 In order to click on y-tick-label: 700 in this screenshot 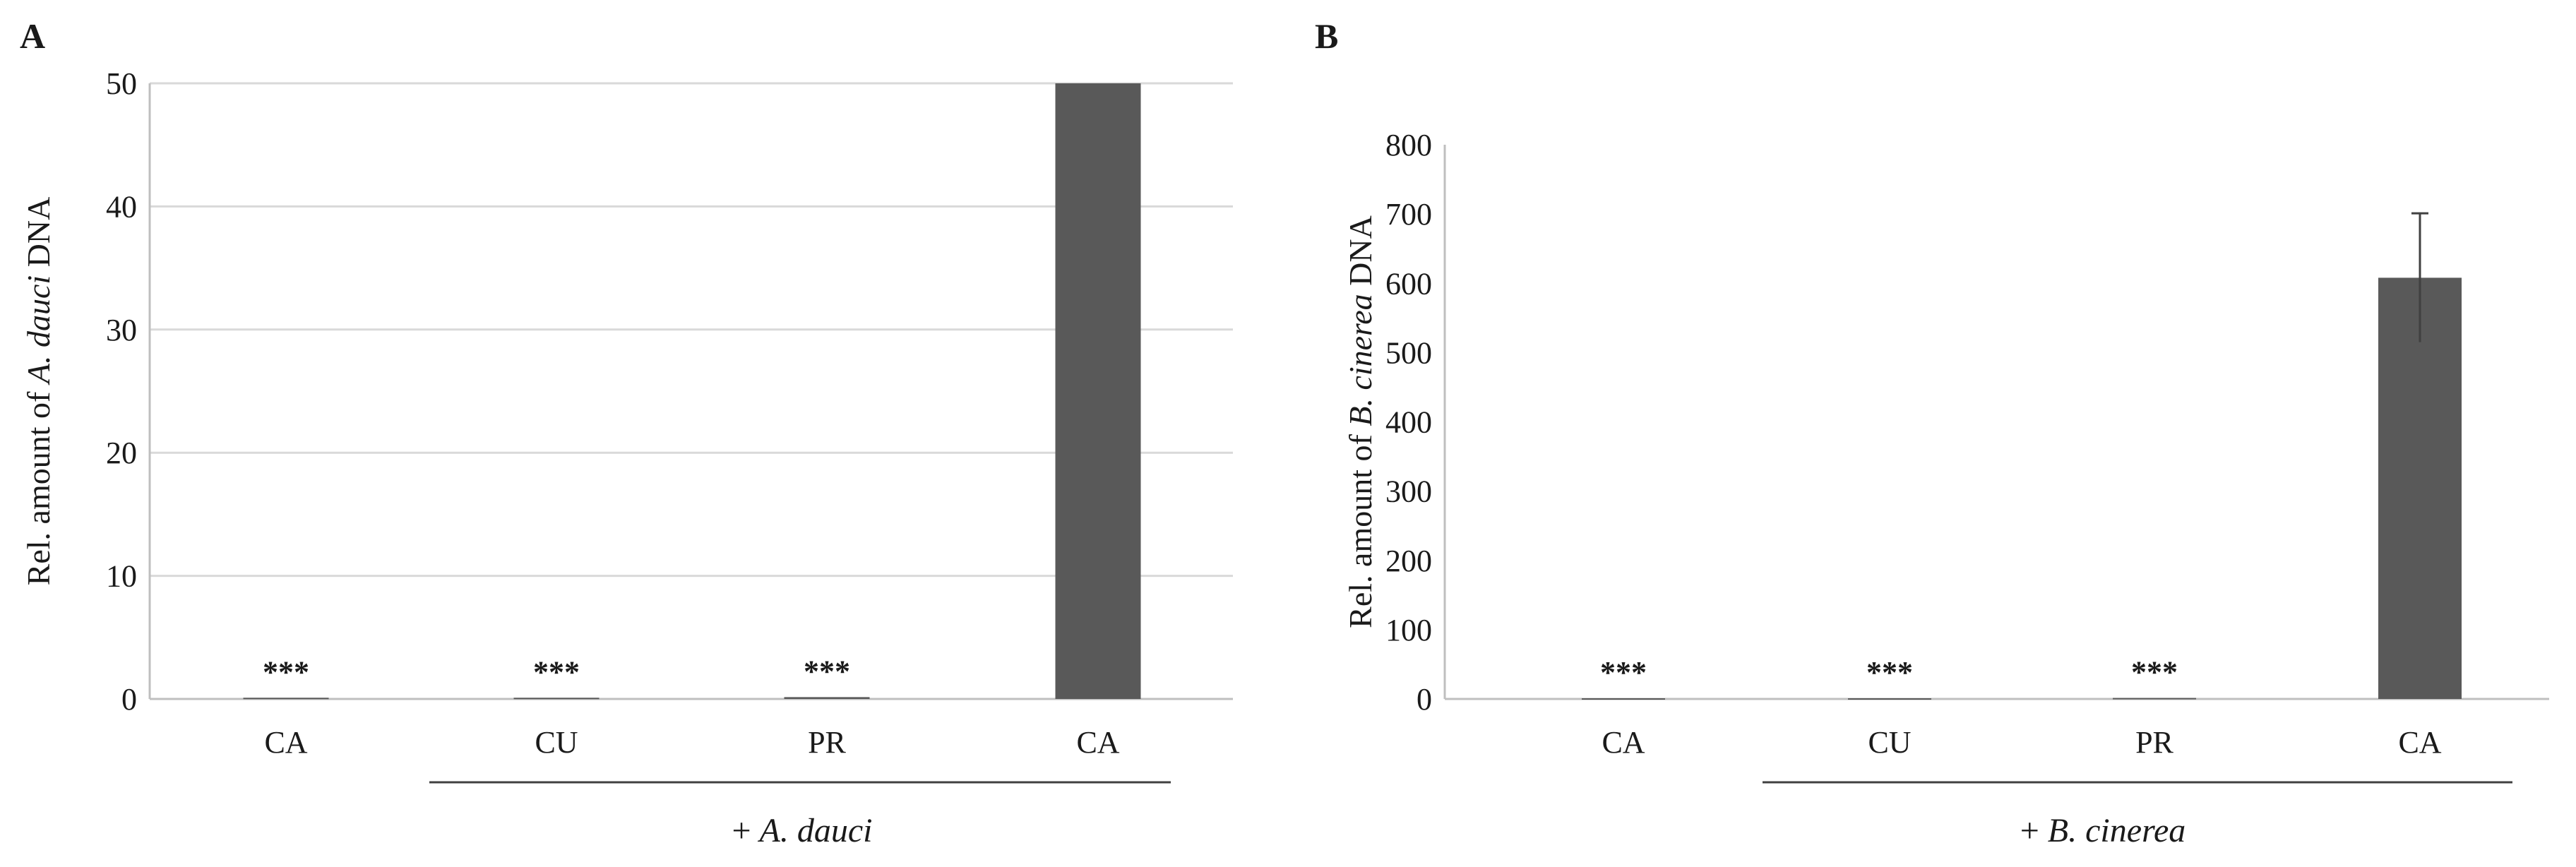, I will do `click(1408, 215)`.